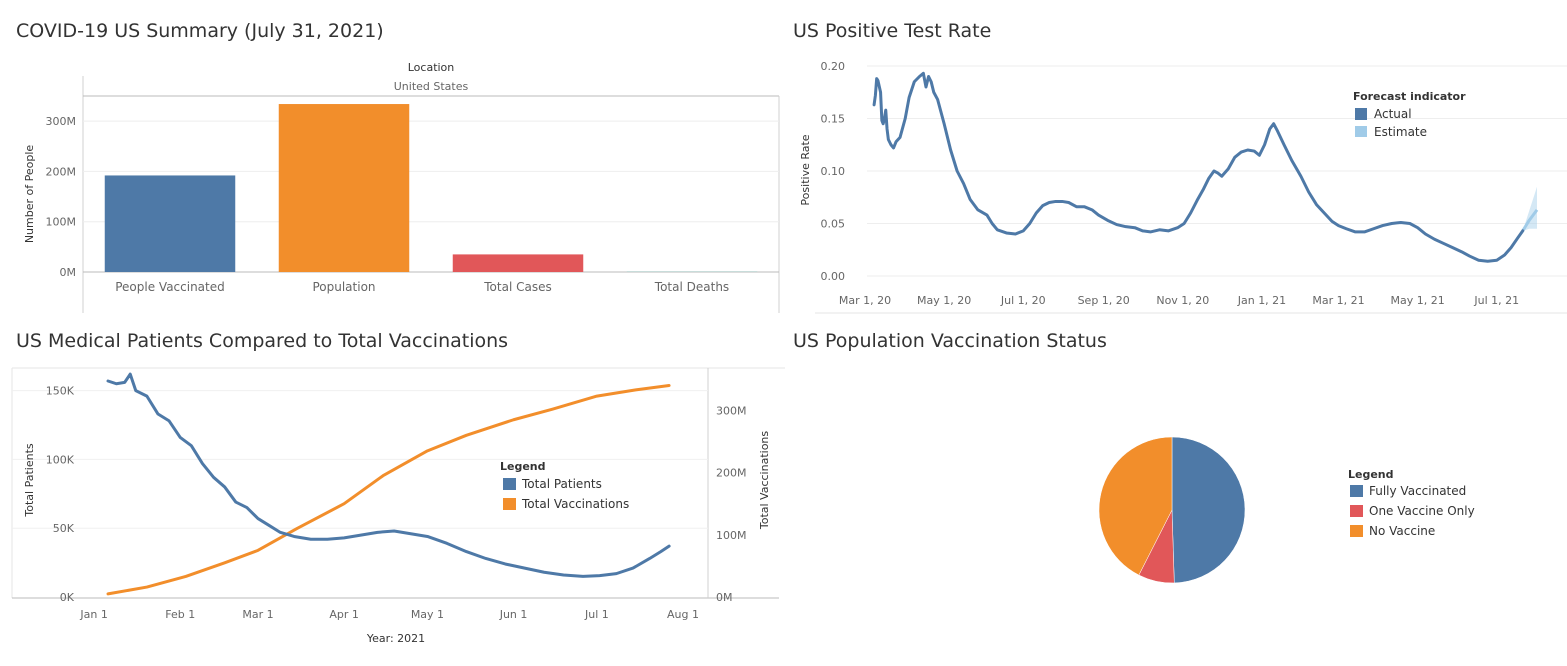  What do you see at coordinates (731, 410) in the screenshot?
I see `medical-right-tick: 300M` at bounding box center [731, 410].